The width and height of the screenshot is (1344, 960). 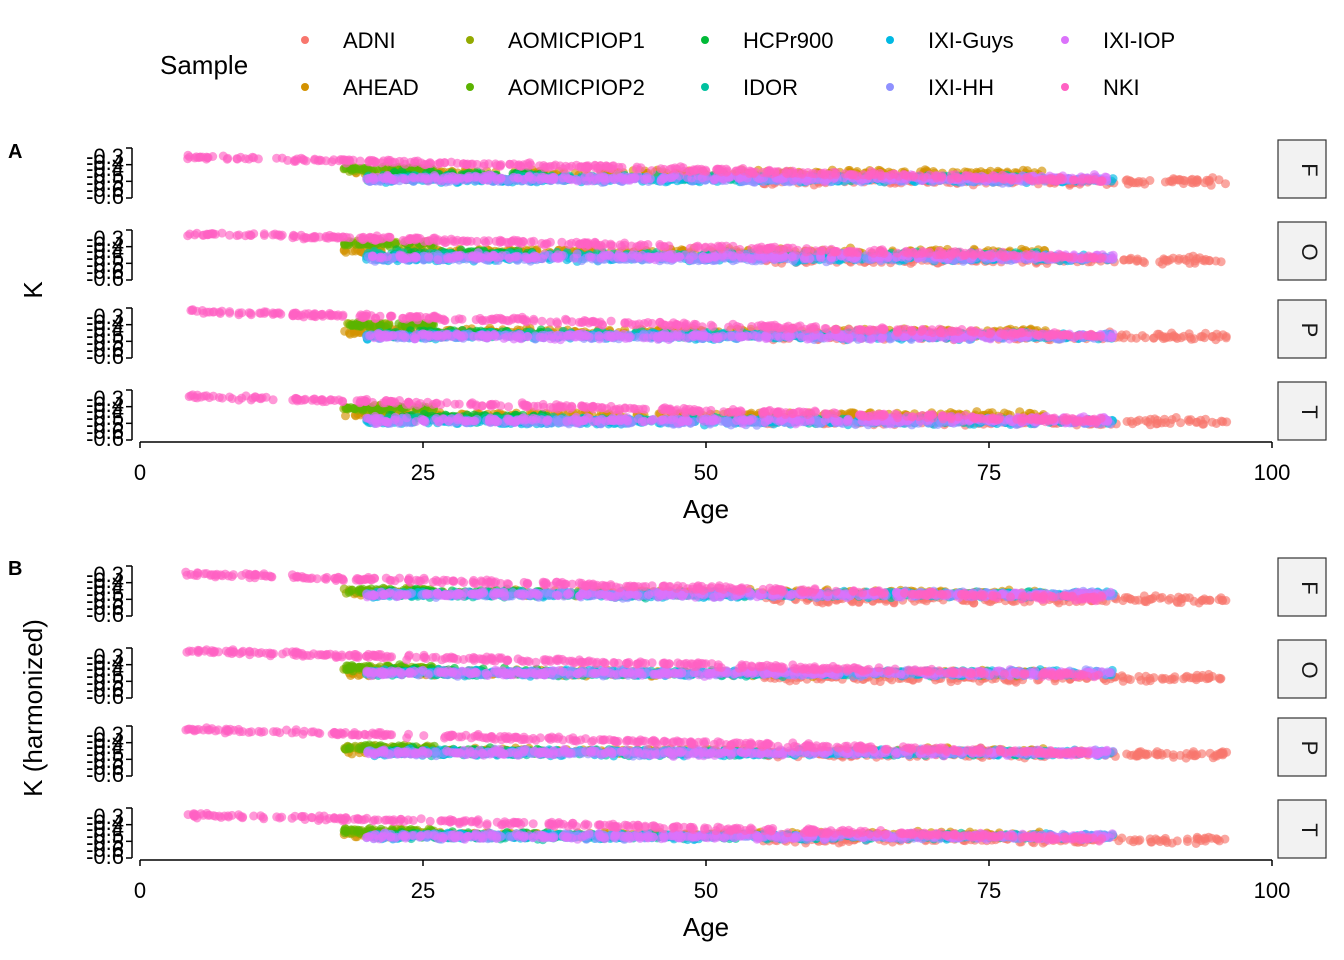 What do you see at coordinates (1309, 169) in the screenshot?
I see `facet-strip-label: F` at bounding box center [1309, 169].